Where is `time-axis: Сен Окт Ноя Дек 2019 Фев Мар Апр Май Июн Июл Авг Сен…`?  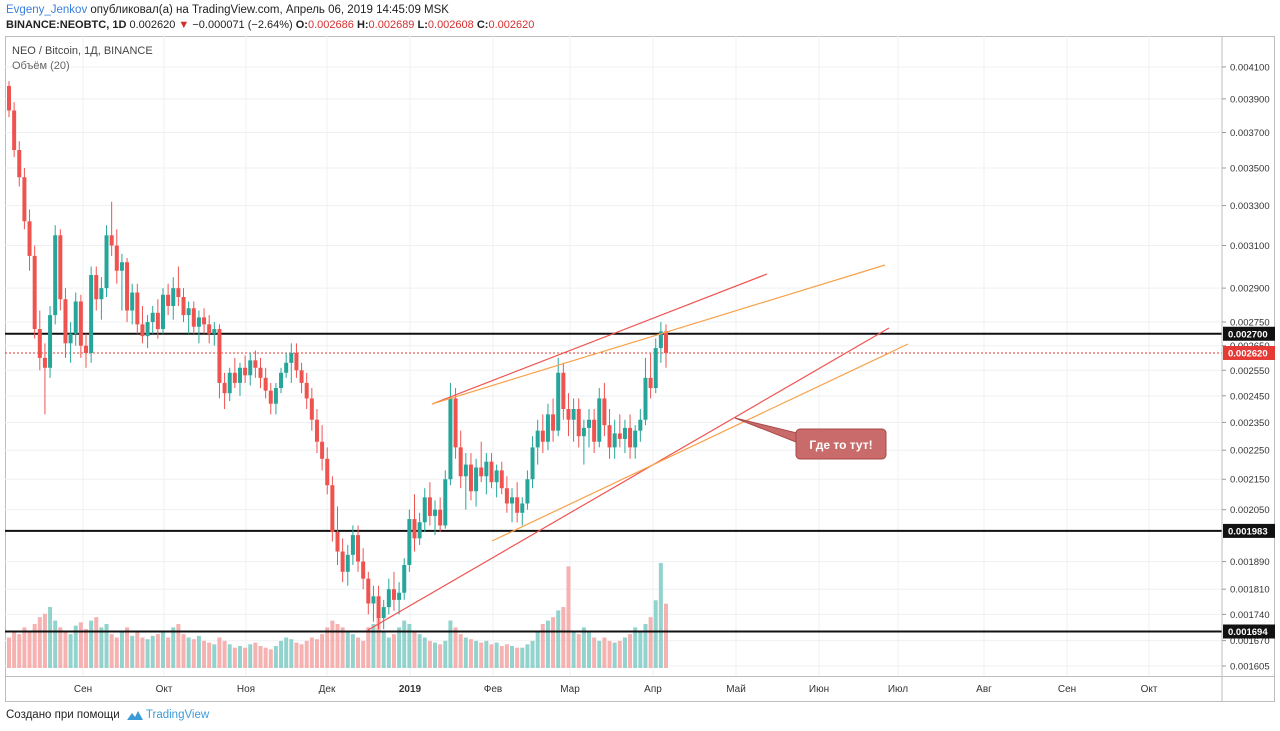 time-axis: Сен Окт Ноя Дек 2019 Фев Мар Апр Май Июн Июл Авг Сен… is located at coordinates (640, 686).